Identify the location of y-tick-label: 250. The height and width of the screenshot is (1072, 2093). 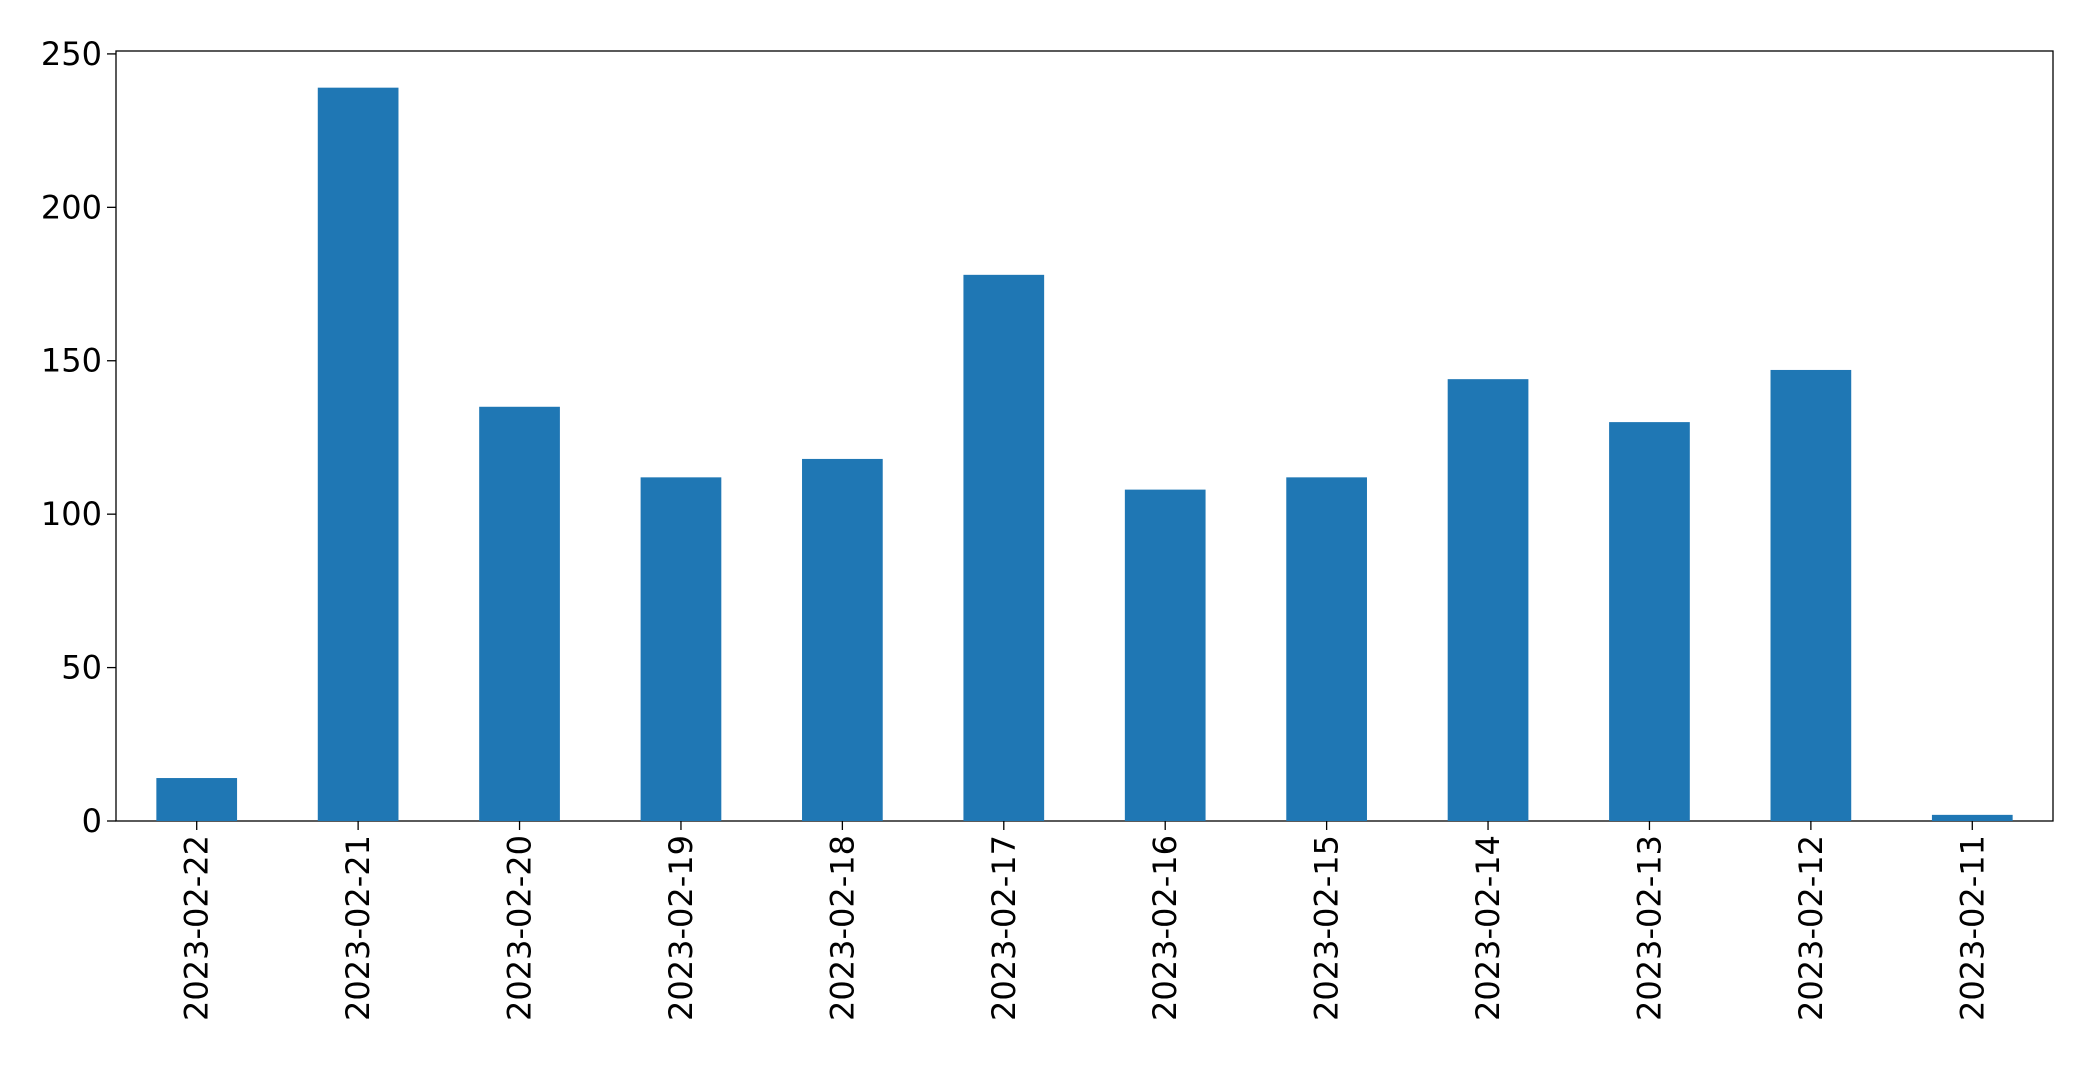
(71, 54).